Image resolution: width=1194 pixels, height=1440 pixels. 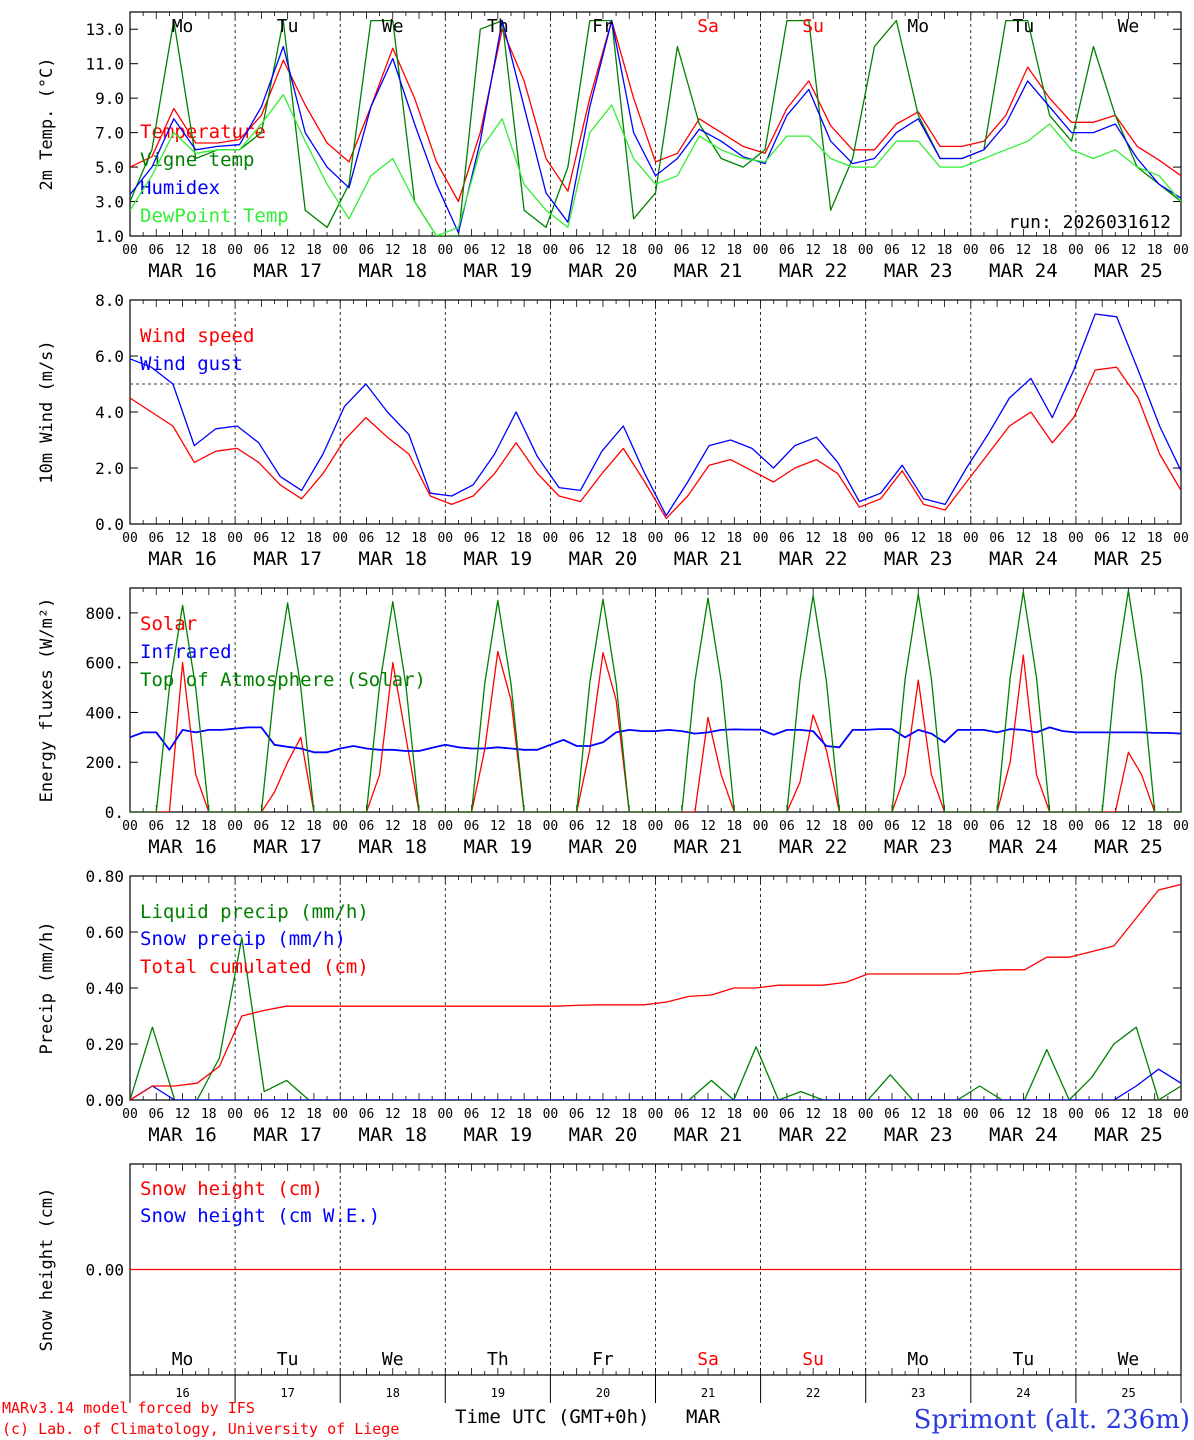 I want to click on day-number: 20, so click(x=603, y=1393).